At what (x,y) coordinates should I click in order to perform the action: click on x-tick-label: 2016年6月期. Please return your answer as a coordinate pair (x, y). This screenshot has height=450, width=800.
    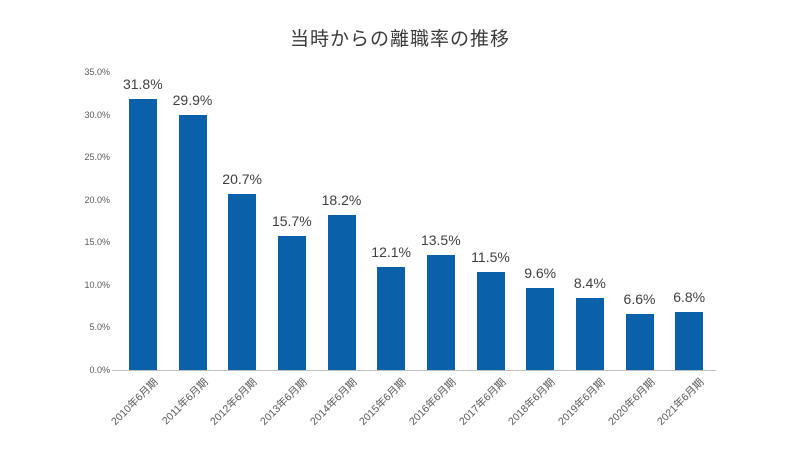
    Looking at the image, I should click on (433, 402).